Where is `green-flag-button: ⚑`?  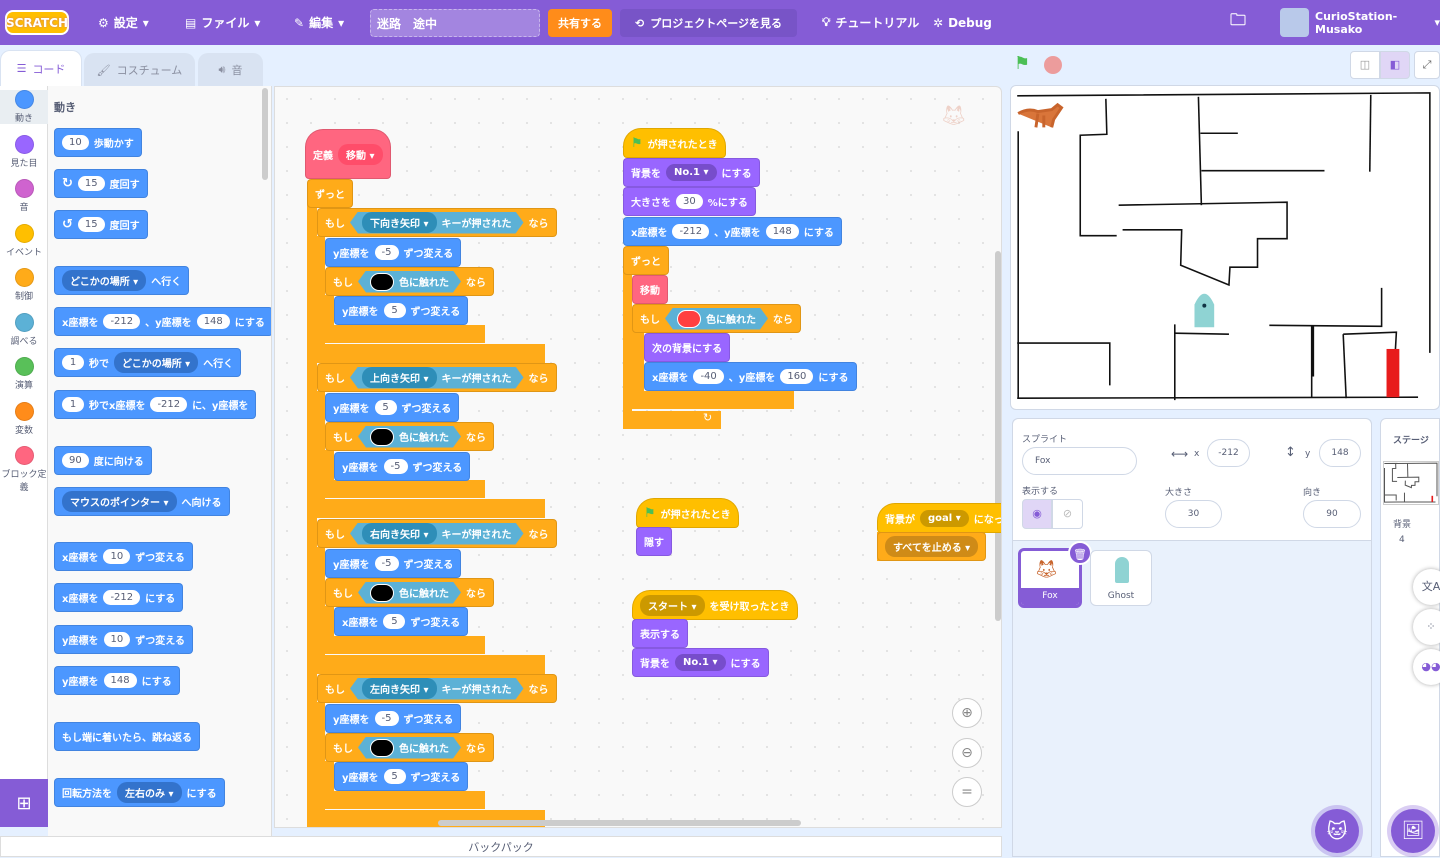
green-flag-button: ⚑ is located at coordinates (1022, 63).